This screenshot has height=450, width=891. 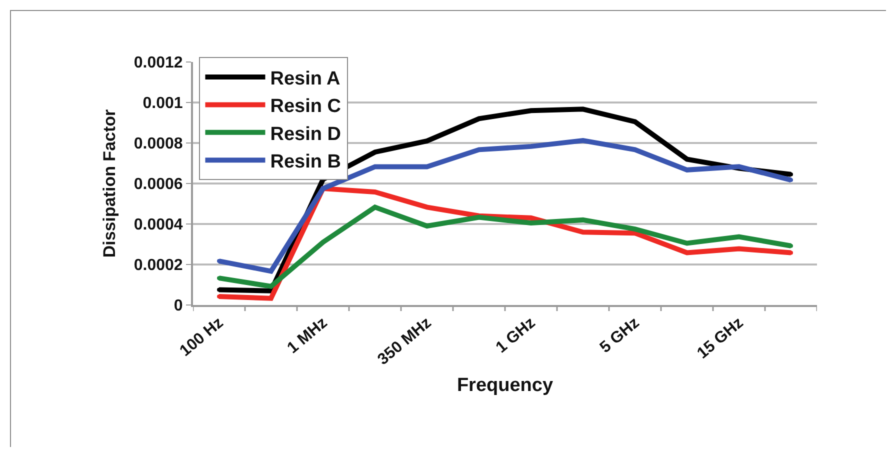 I want to click on x-tick-label: 100 Hz, so click(x=201, y=337).